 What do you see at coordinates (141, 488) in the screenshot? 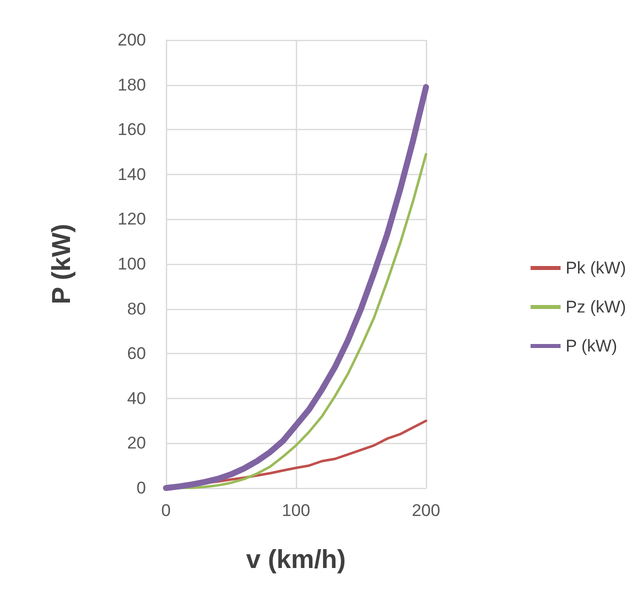
I see `y-tick-label: 0` at bounding box center [141, 488].